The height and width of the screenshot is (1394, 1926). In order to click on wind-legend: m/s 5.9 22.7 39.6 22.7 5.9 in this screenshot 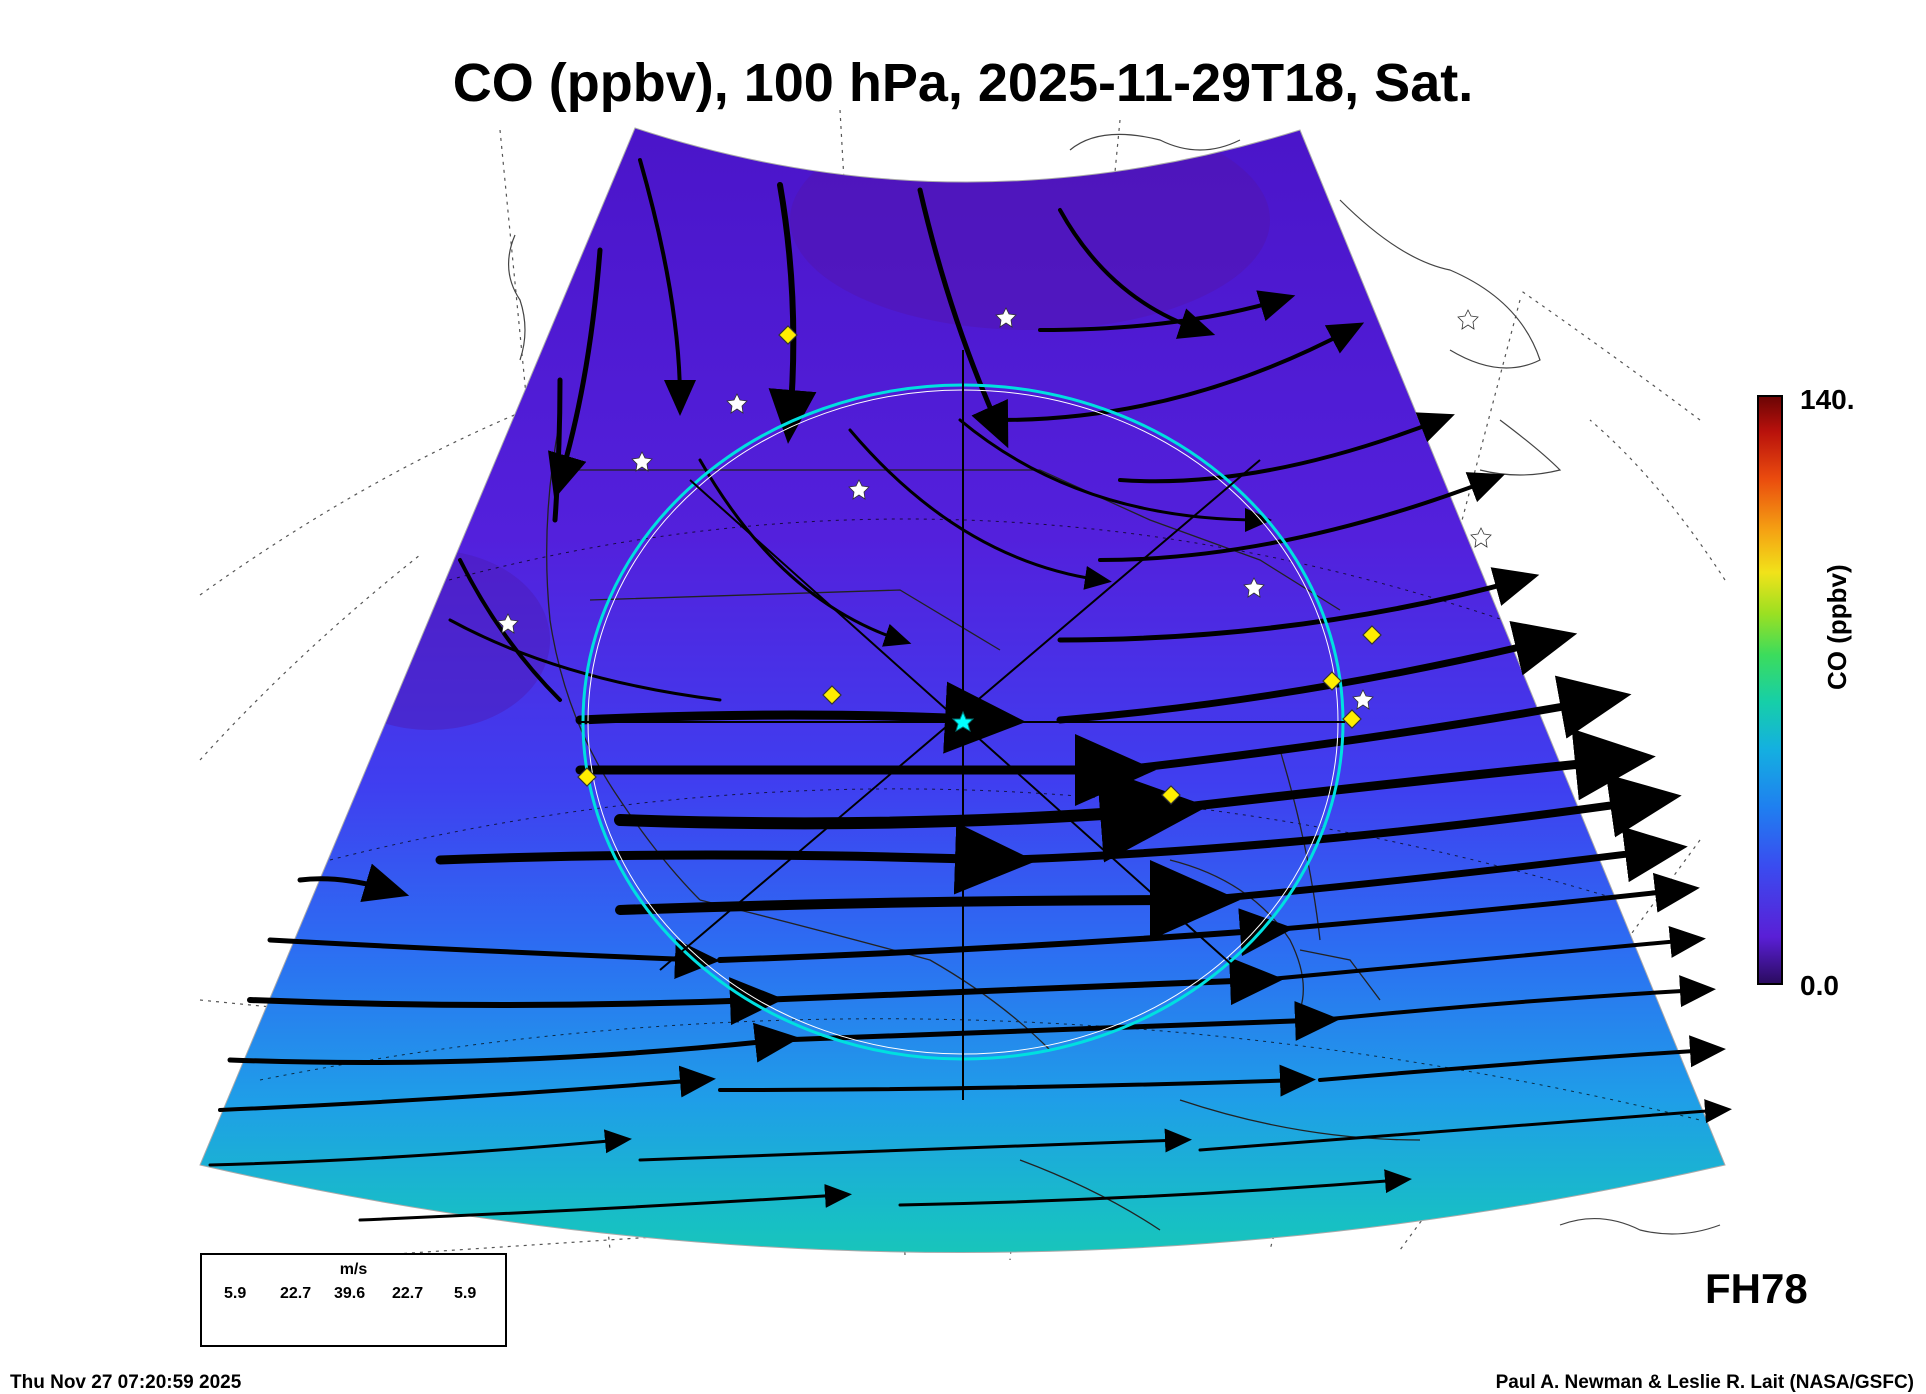, I will do `click(353, 1300)`.